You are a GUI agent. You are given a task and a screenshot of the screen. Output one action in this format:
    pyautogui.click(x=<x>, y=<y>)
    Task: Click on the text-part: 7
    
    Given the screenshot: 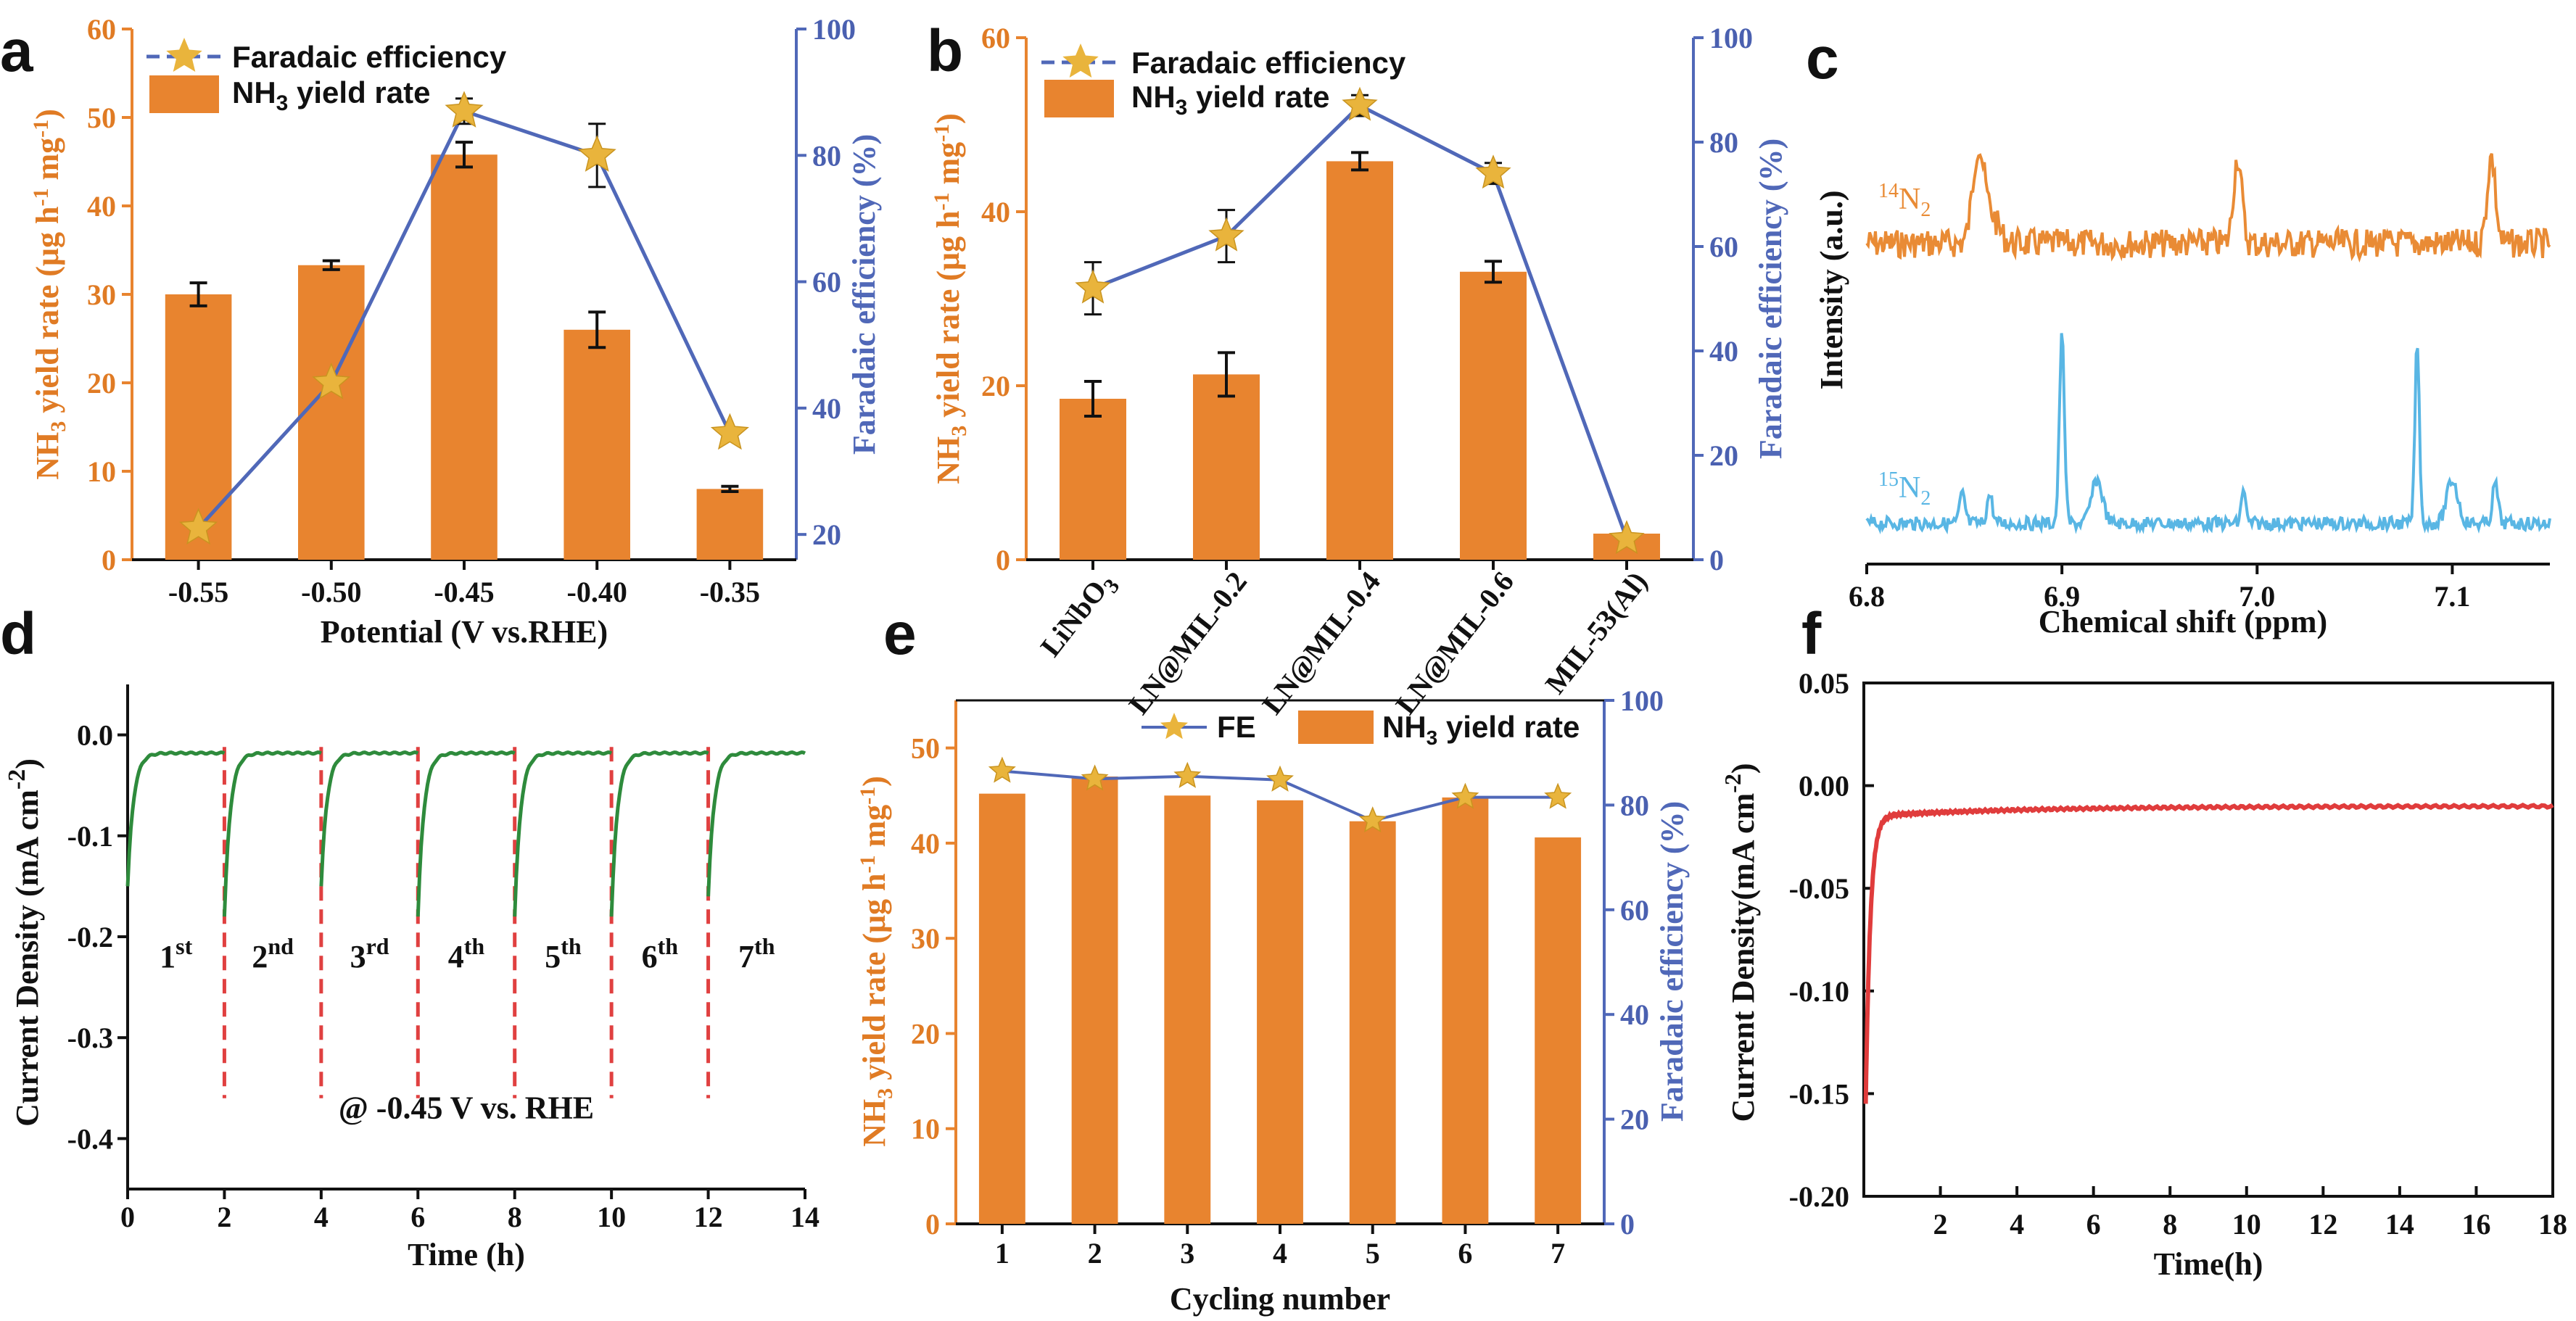 What is the action you would take?
    pyautogui.click(x=746, y=956)
    